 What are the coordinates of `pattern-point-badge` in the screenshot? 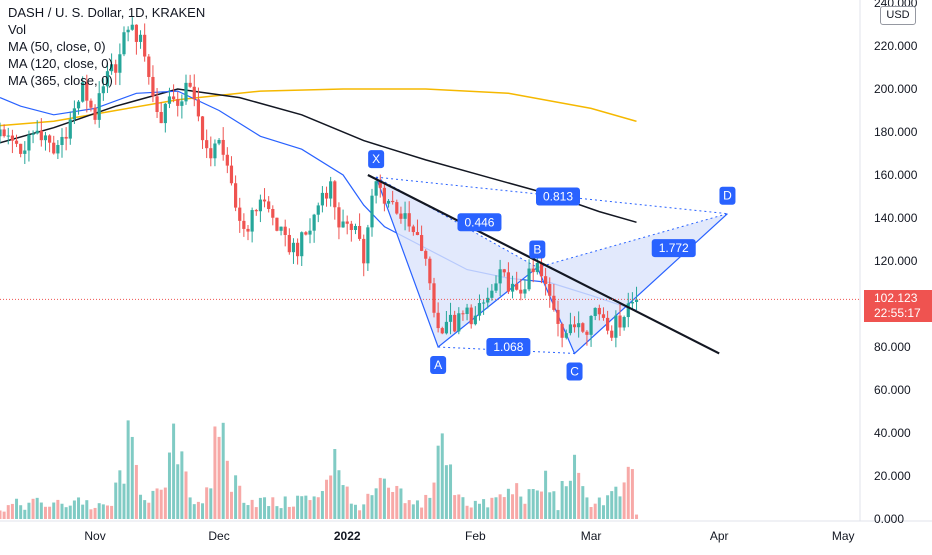 It's located at (727, 195).